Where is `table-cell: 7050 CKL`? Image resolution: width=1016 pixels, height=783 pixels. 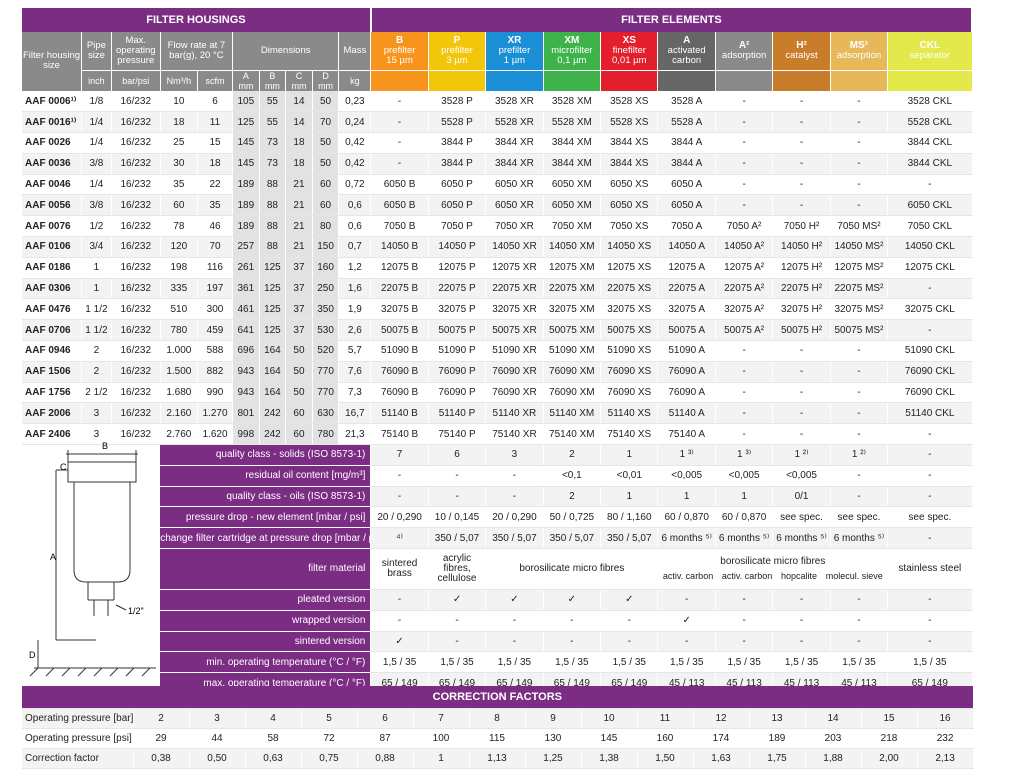
table-cell: 7050 CKL is located at coordinates (930, 226).